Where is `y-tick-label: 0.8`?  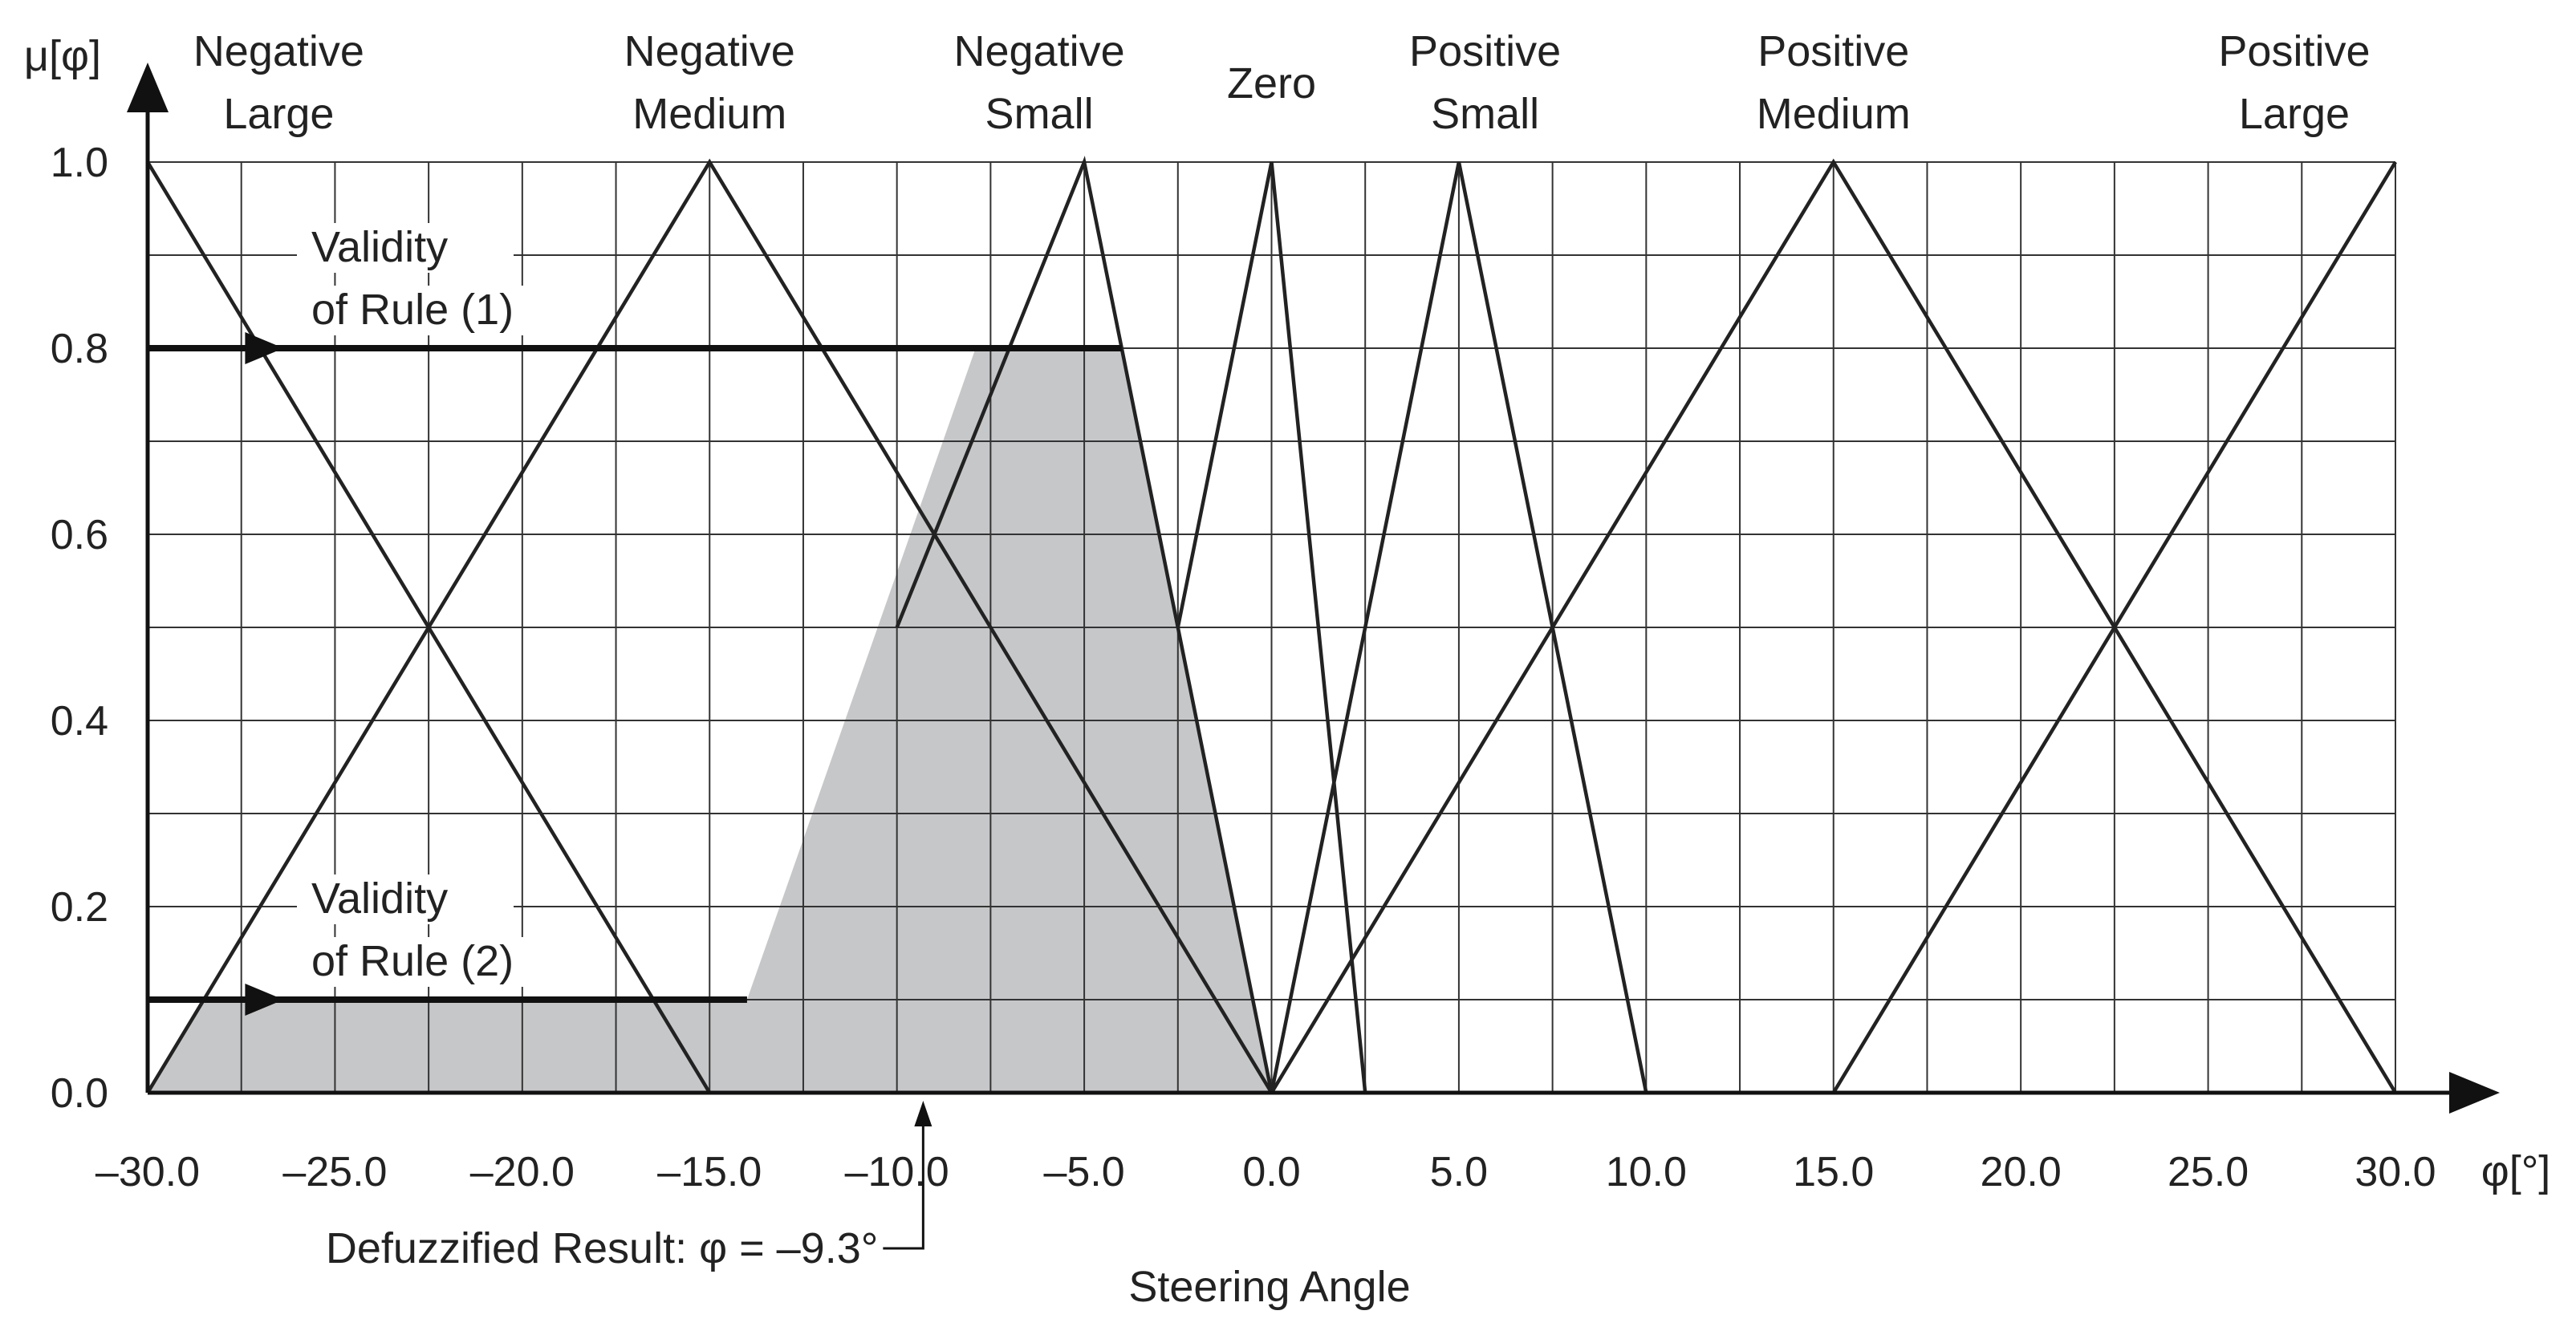
y-tick-label: 0.8 is located at coordinates (79, 349).